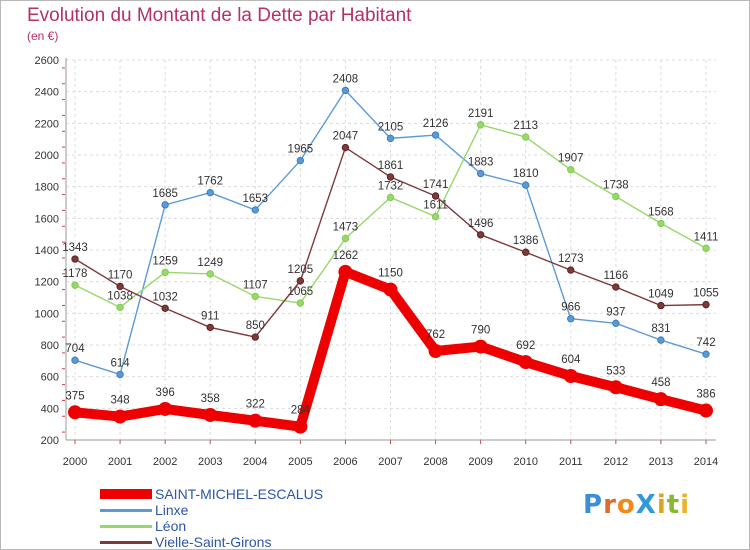 This screenshot has width=750, height=550. Describe the element at coordinates (616, 196) in the screenshot. I see `series-point-l-on-2012` at that location.